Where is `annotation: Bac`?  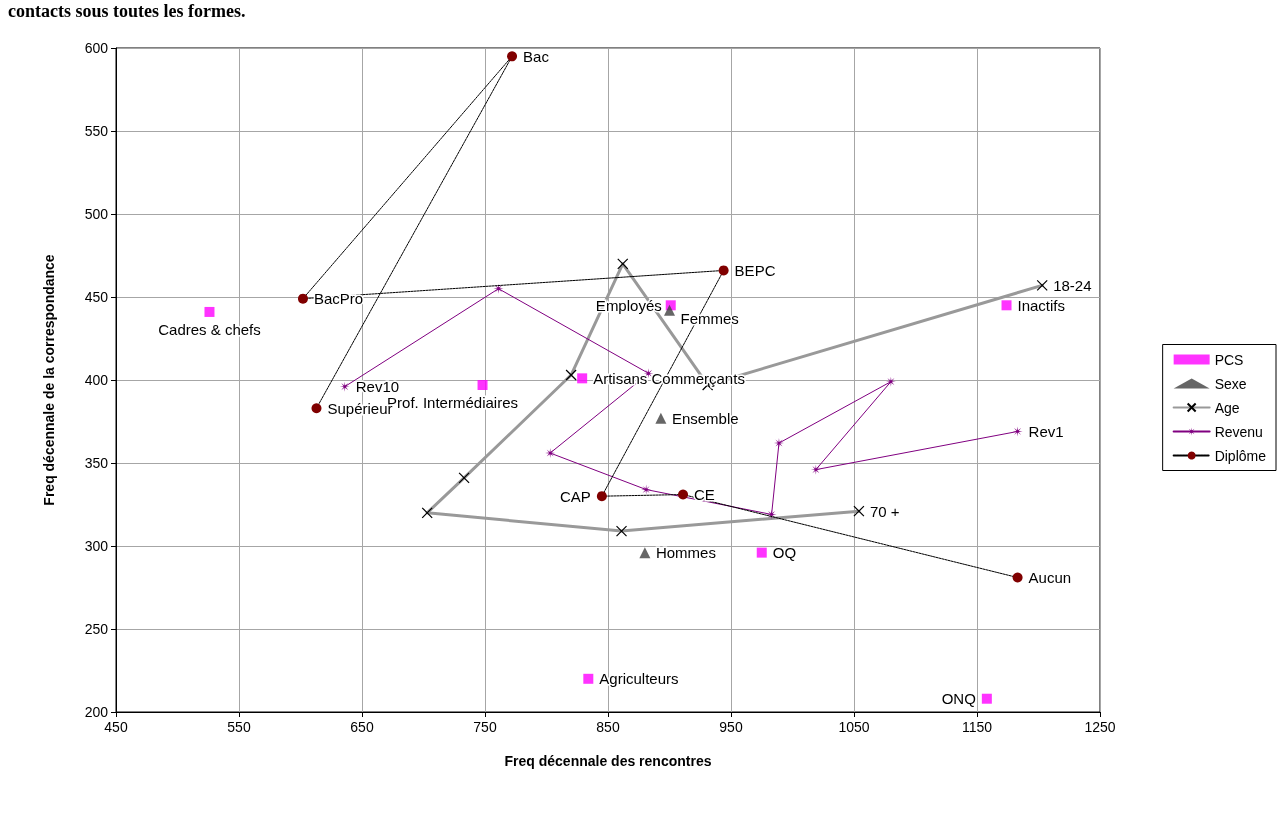
annotation: Bac is located at coordinates (536, 56).